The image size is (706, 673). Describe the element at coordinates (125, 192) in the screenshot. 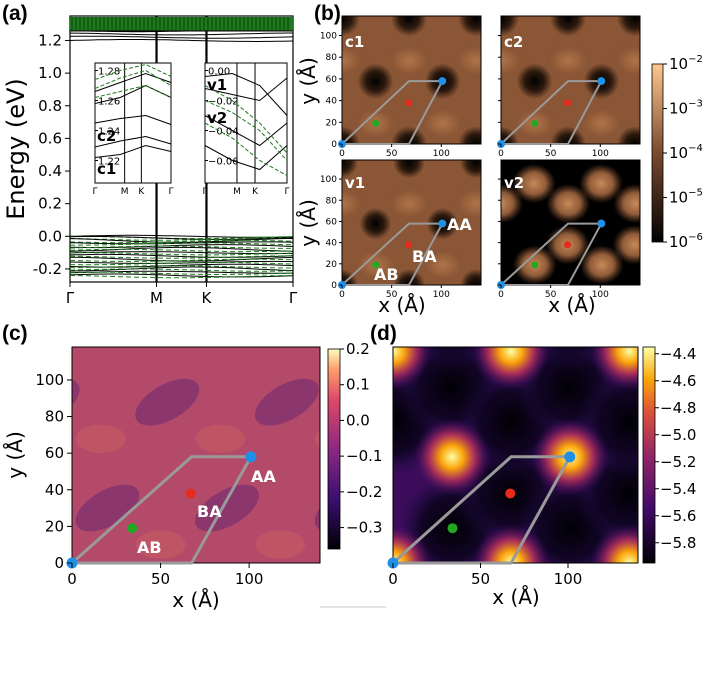

I see `inset-c-x-tick-label: M` at that location.